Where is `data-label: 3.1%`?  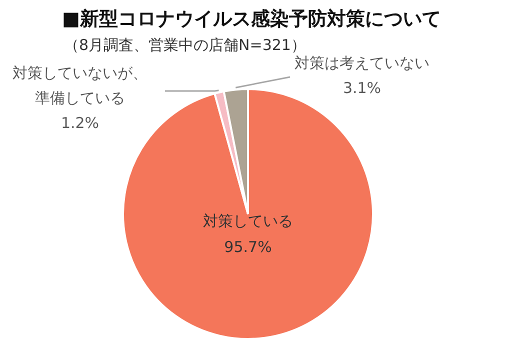
data-label: 3.1% is located at coordinates (362, 87).